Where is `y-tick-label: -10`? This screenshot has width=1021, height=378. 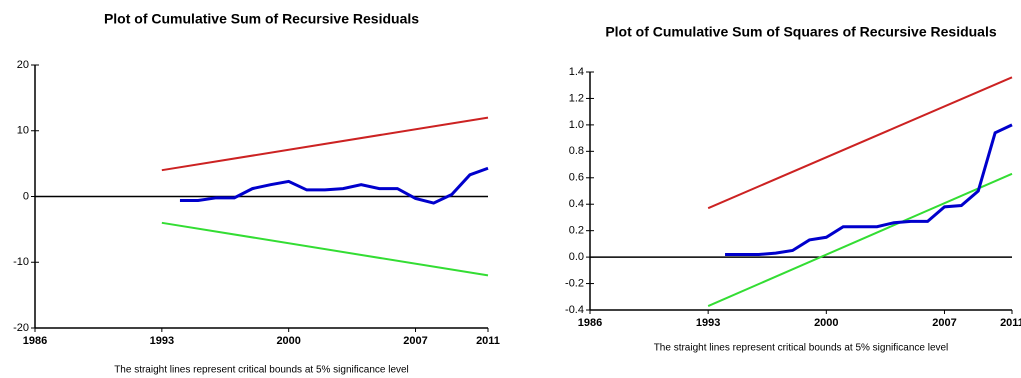
y-tick-label: -10 is located at coordinates (21, 262).